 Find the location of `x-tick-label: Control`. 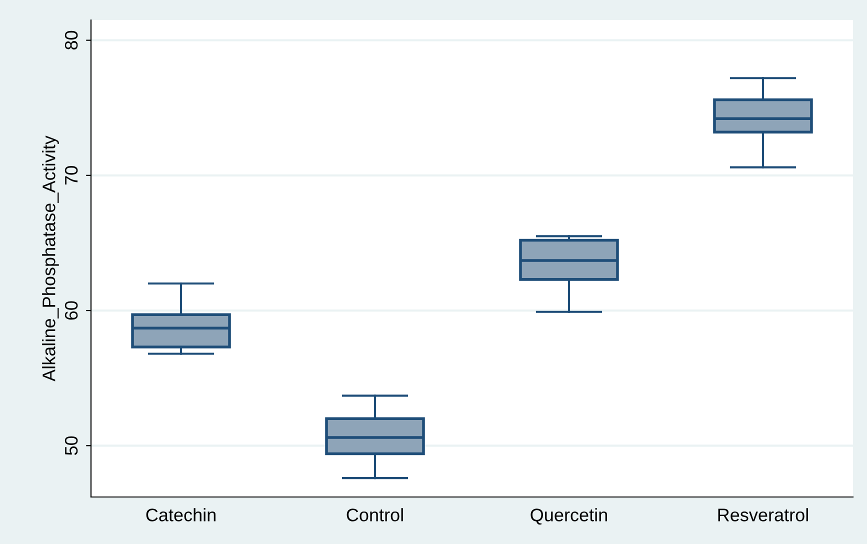

x-tick-label: Control is located at coordinates (374, 515).